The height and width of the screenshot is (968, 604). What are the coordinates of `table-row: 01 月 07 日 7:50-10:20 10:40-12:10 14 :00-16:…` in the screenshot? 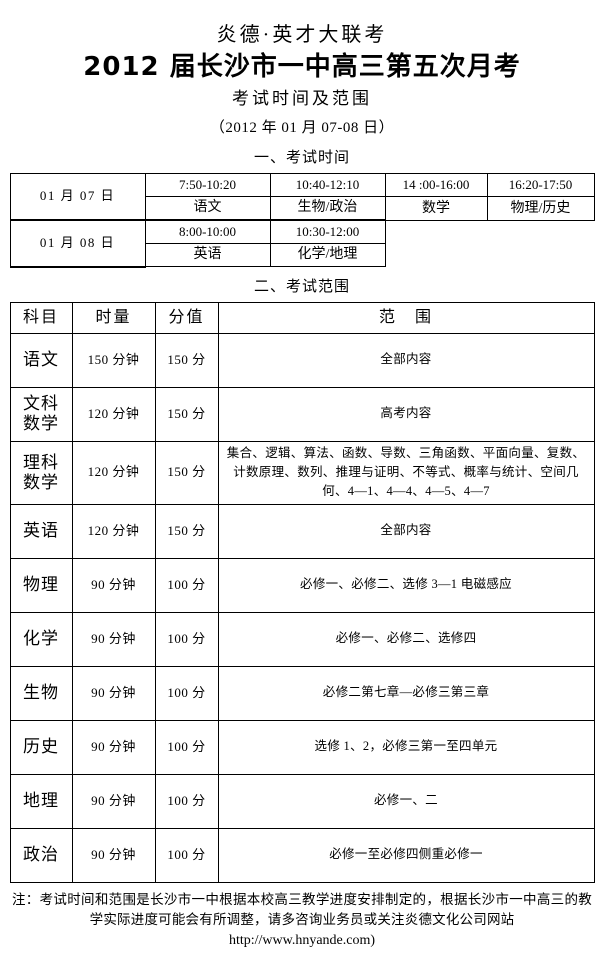 It's located at (302, 197).